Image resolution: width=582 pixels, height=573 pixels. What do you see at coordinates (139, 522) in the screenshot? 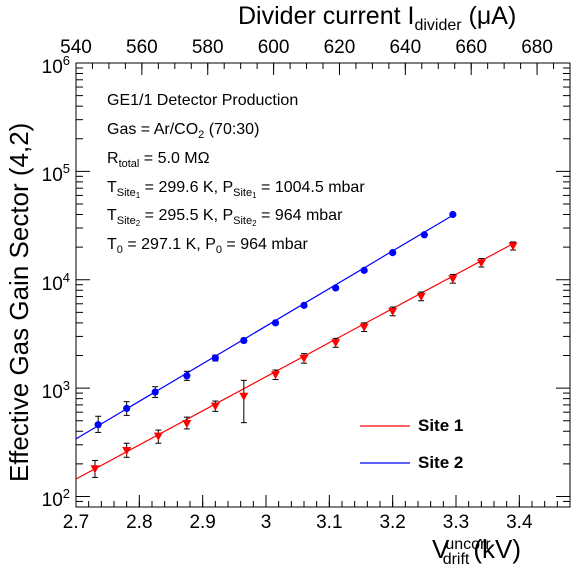
I see `x-tick-label: 2.8` at bounding box center [139, 522].